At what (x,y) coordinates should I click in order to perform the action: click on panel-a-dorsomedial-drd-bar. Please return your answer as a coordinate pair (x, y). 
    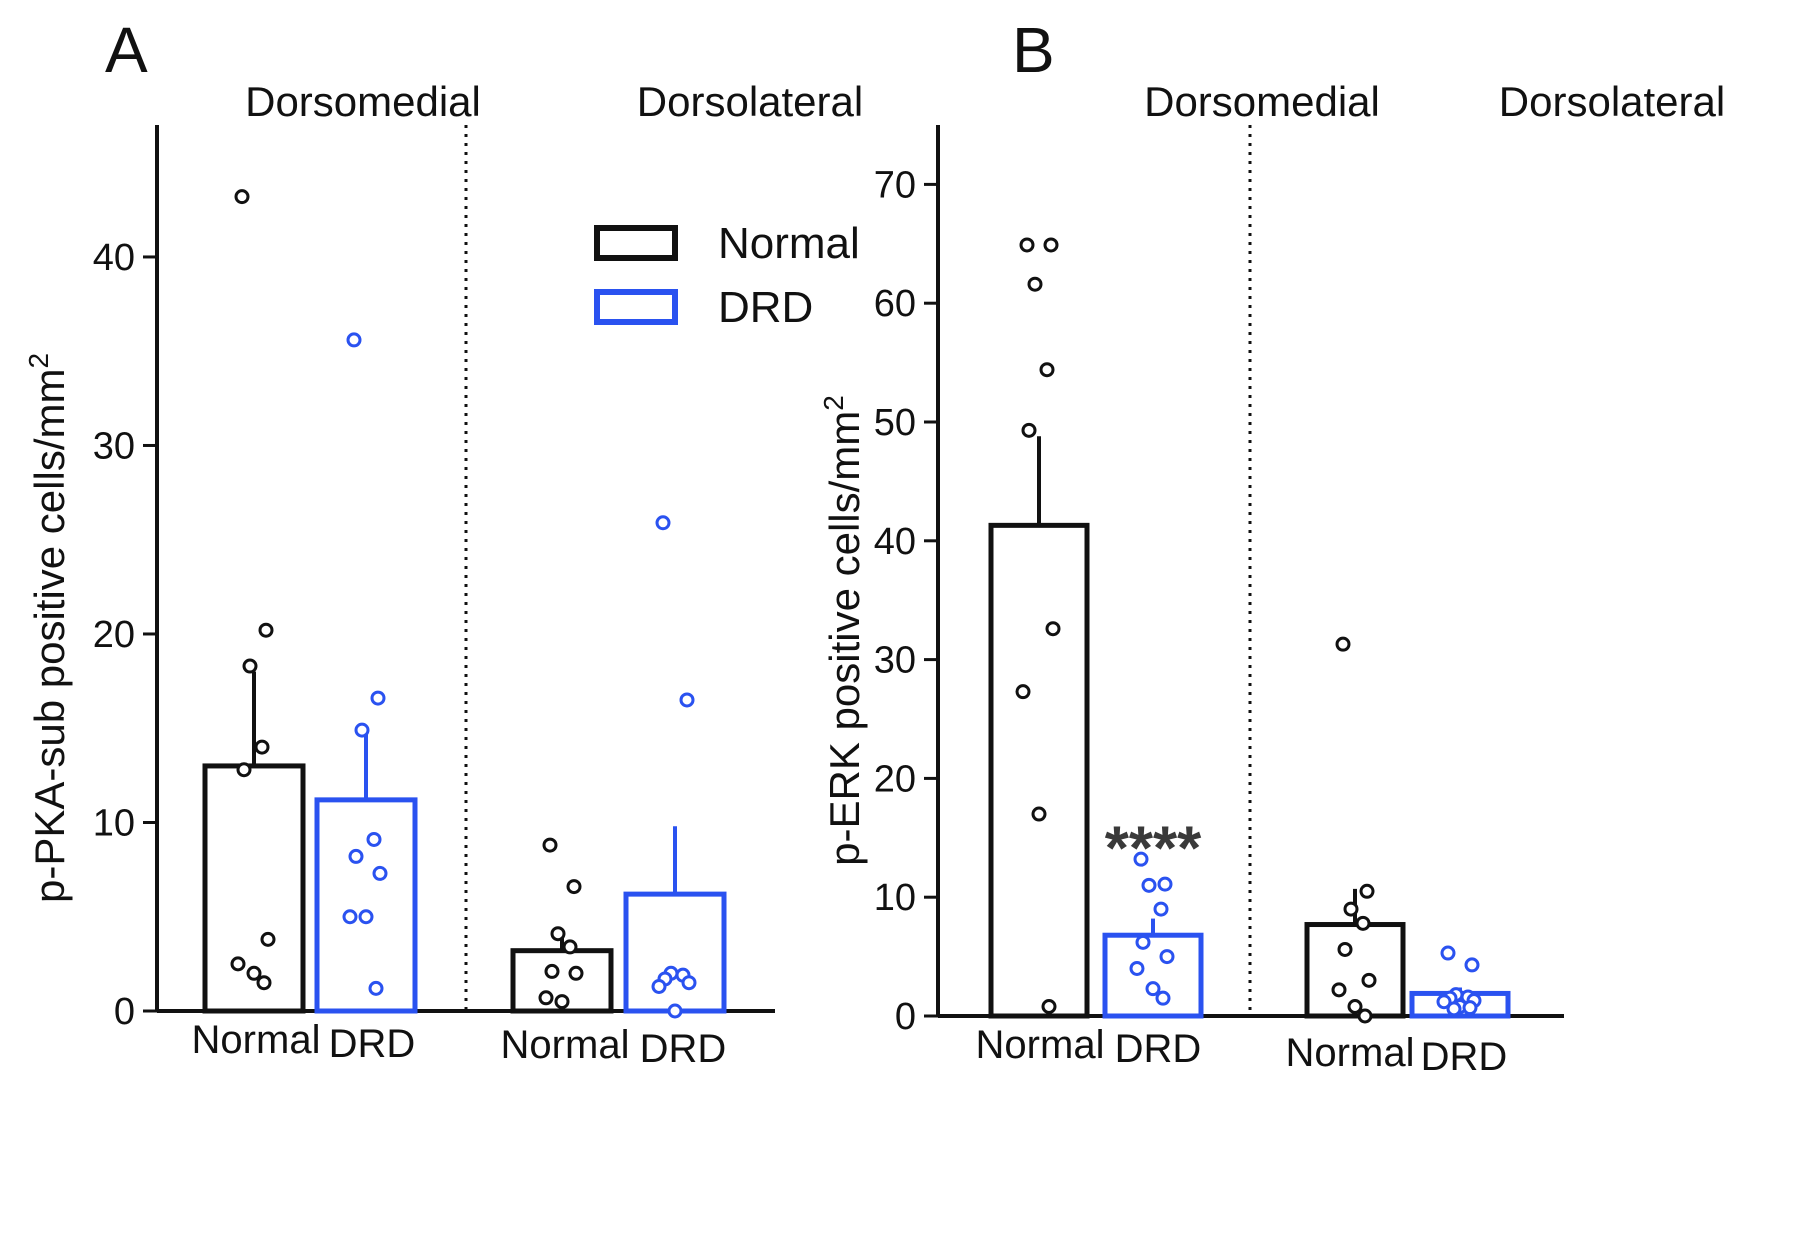
    Looking at the image, I should click on (366, 905).